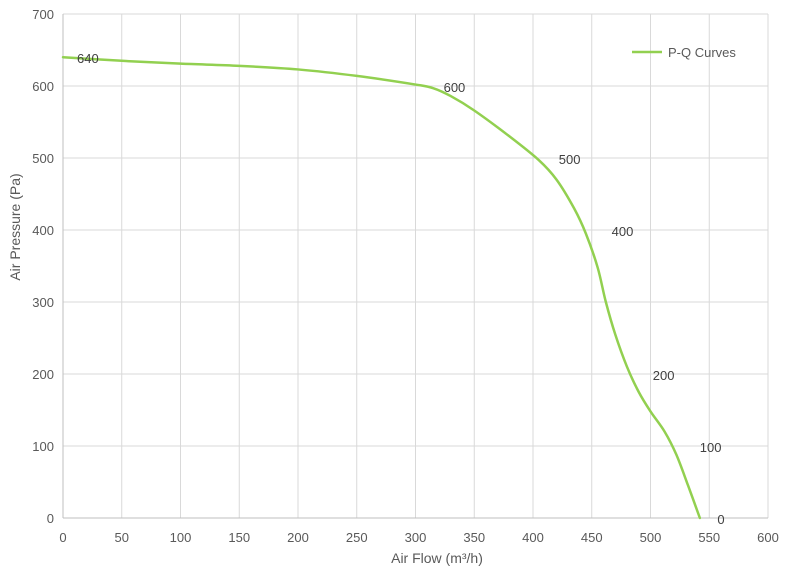 This screenshot has width=807, height=575. What do you see at coordinates (474, 537) in the screenshot?
I see `x-tick-label-350: 350` at bounding box center [474, 537].